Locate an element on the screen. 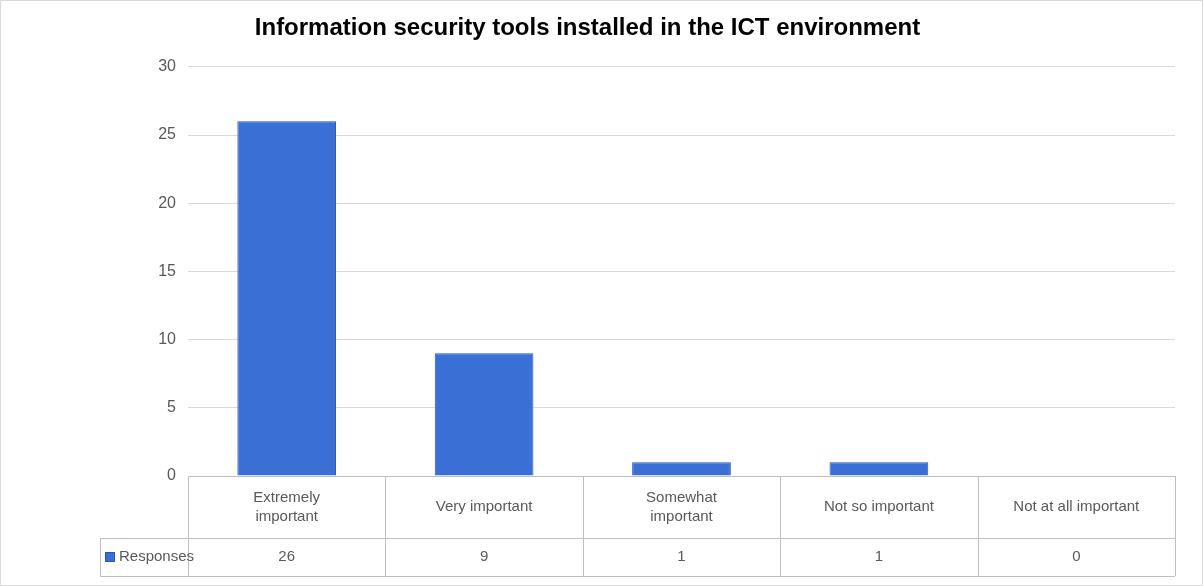 The width and height of the screenshot is (1203, 586). x-tick-label: Very important is located at coordinates (484, 506).